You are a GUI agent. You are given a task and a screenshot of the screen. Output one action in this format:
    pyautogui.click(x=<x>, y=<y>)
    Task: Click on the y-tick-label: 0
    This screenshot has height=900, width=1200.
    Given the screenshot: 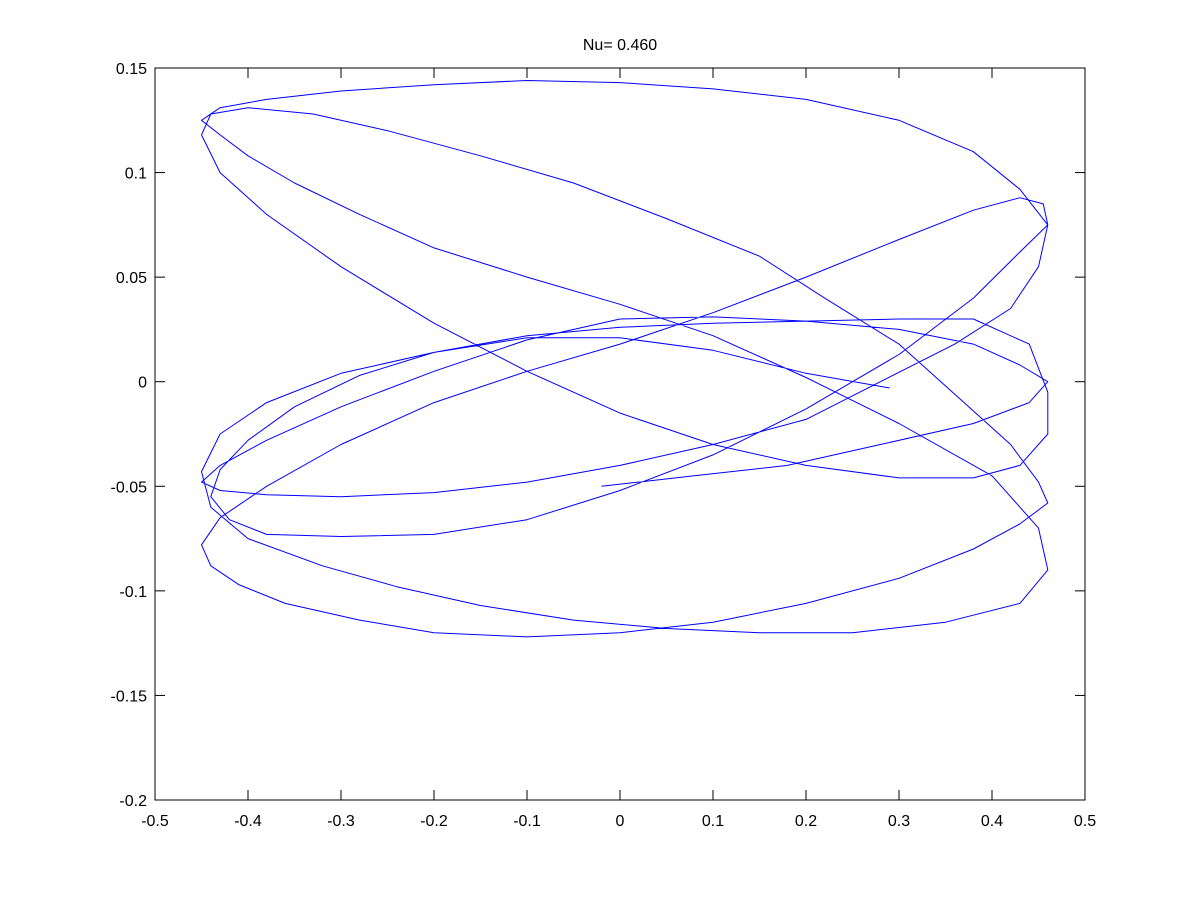 What is the action you would take?
    pyautogui.click(x=142, y=383)
    